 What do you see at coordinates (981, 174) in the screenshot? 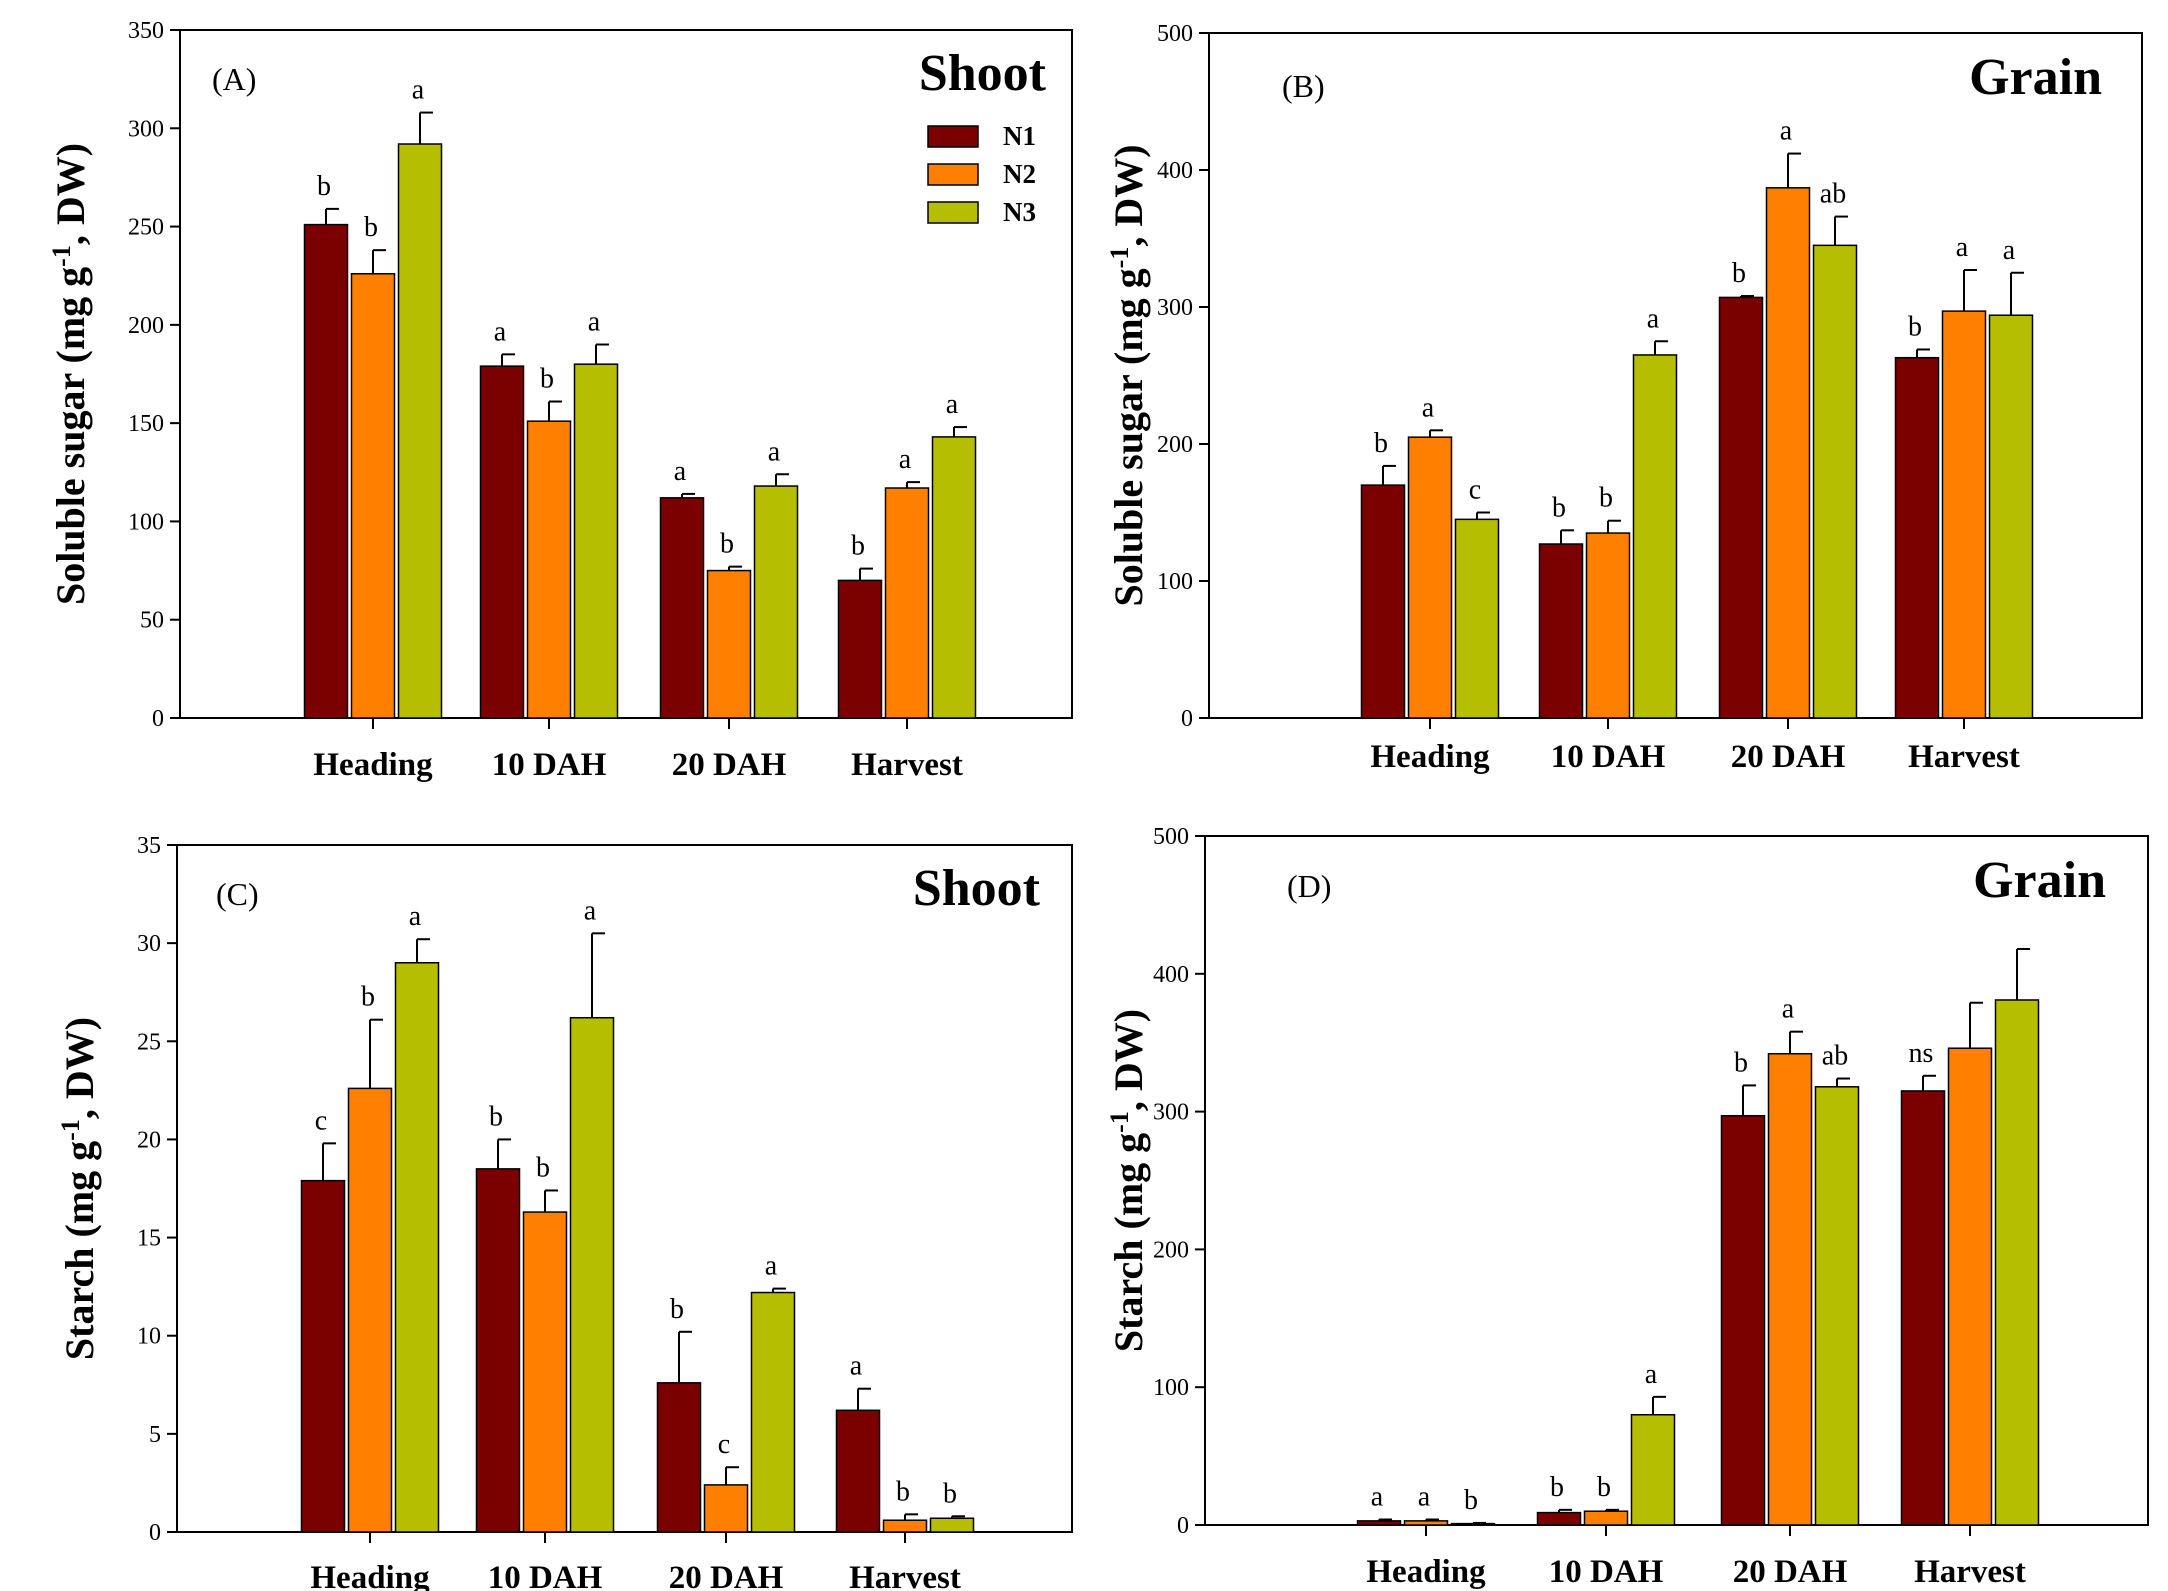
I see `legend: N1 N2 N3` at bounding box center [981, 174].